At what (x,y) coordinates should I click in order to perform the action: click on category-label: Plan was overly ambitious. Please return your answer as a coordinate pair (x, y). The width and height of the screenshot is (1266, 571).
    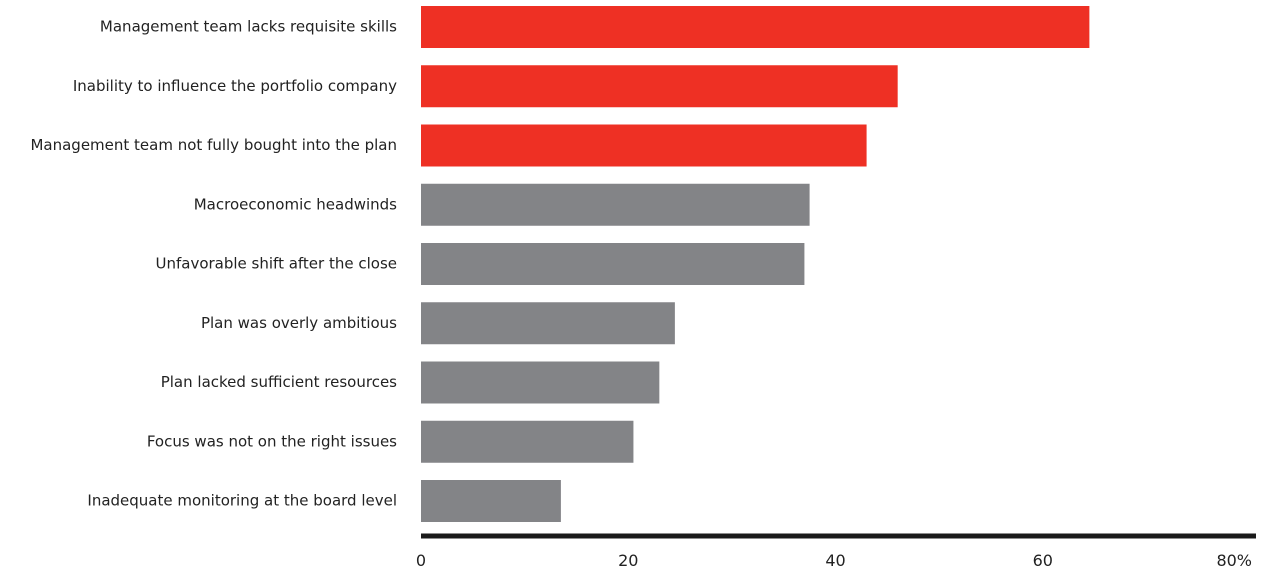
    Looking at the image, I should click on (299, 323).